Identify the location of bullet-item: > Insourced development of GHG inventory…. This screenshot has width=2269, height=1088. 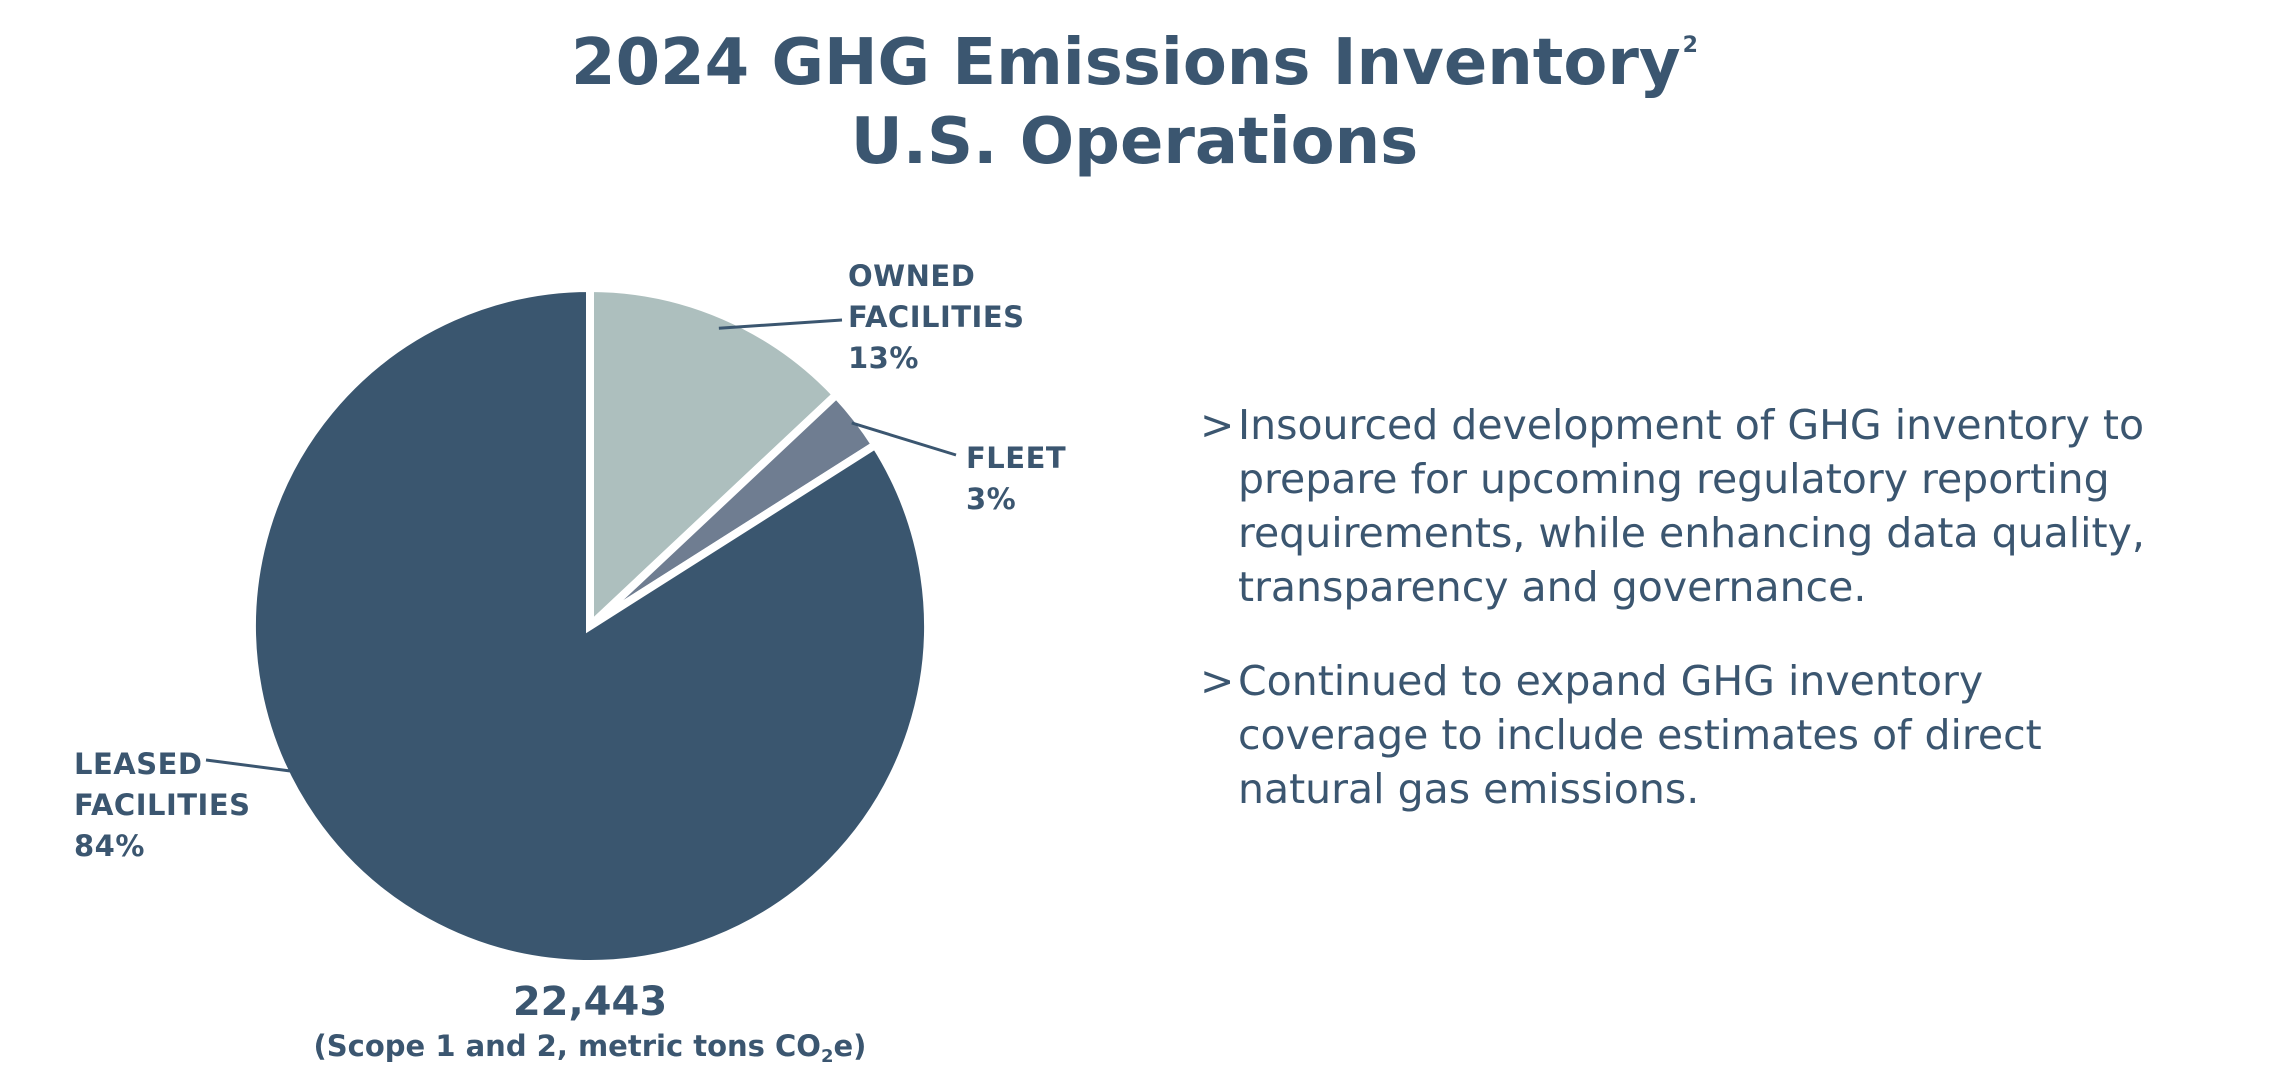
(1725, 506).